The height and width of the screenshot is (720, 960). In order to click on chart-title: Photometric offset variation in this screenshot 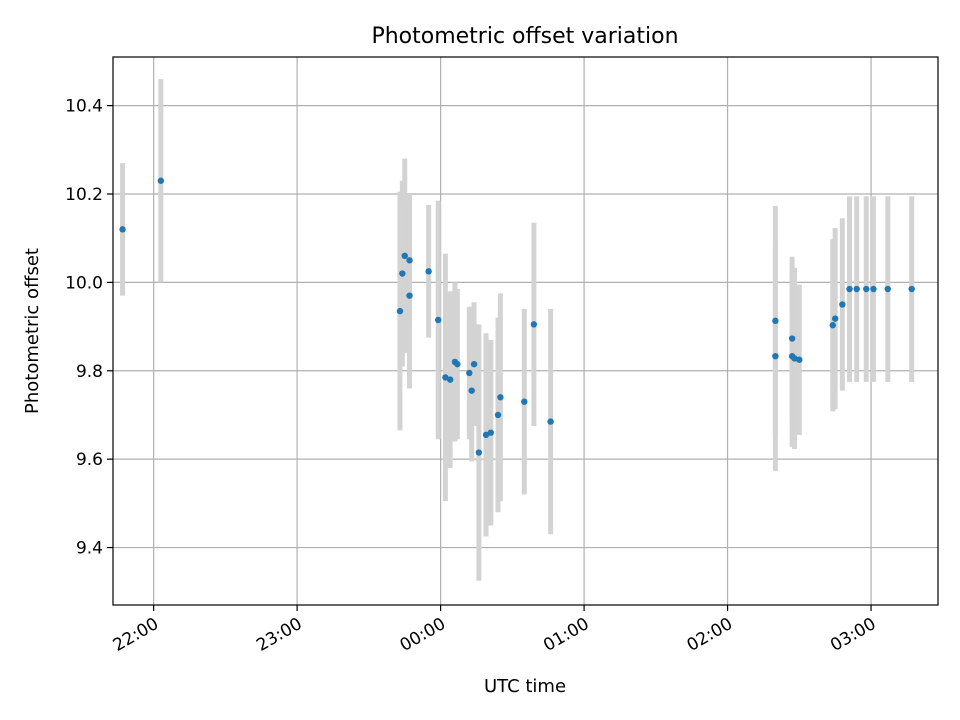, I will do `click(524, 36)`.